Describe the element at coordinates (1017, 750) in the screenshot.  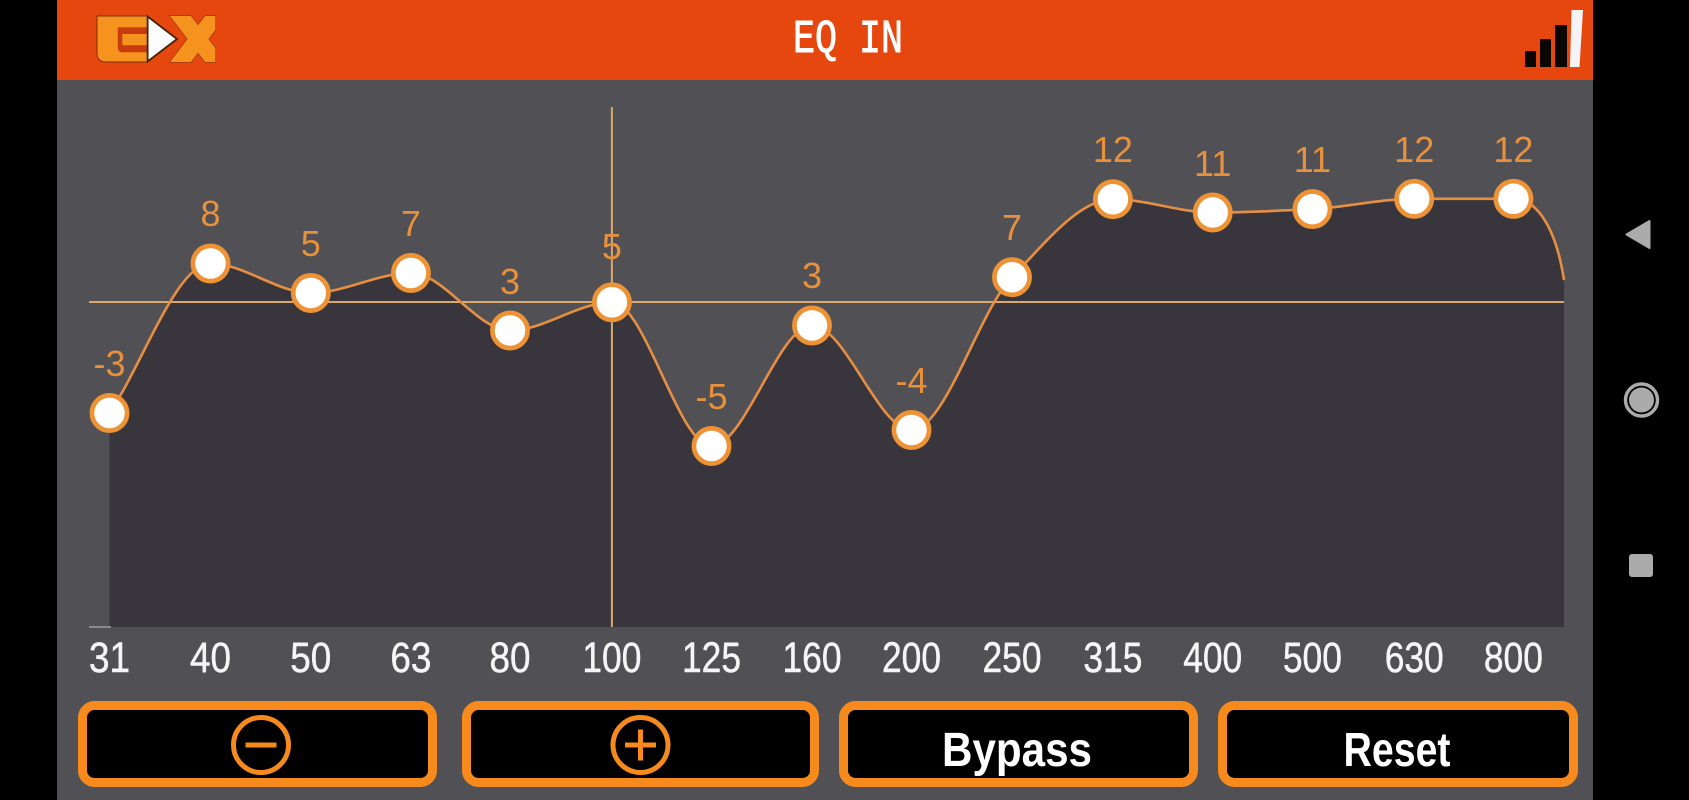
I see `svg-text: Bypass` at that location.